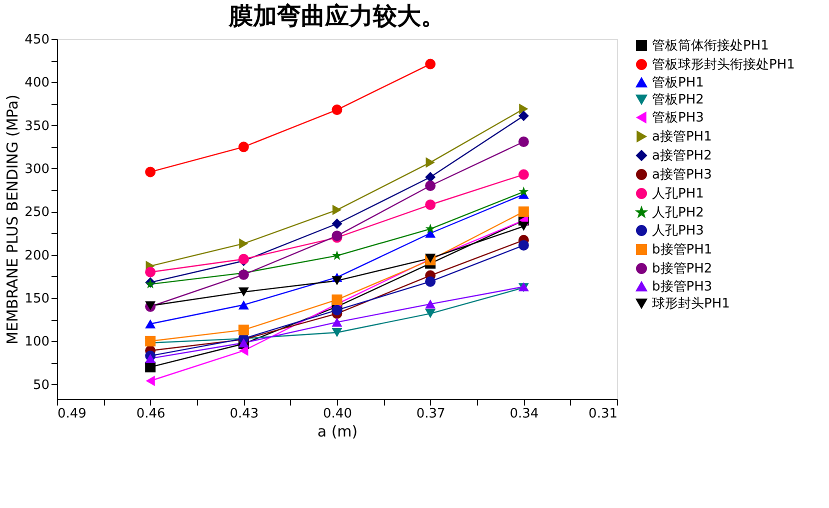 The image size is (829, 508). I want to click on x-tick-label: 0.46, so click(151, 414).